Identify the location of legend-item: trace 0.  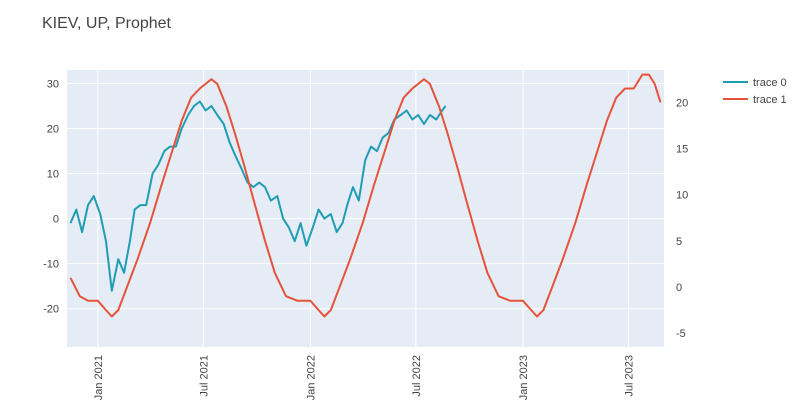
(755, 83).